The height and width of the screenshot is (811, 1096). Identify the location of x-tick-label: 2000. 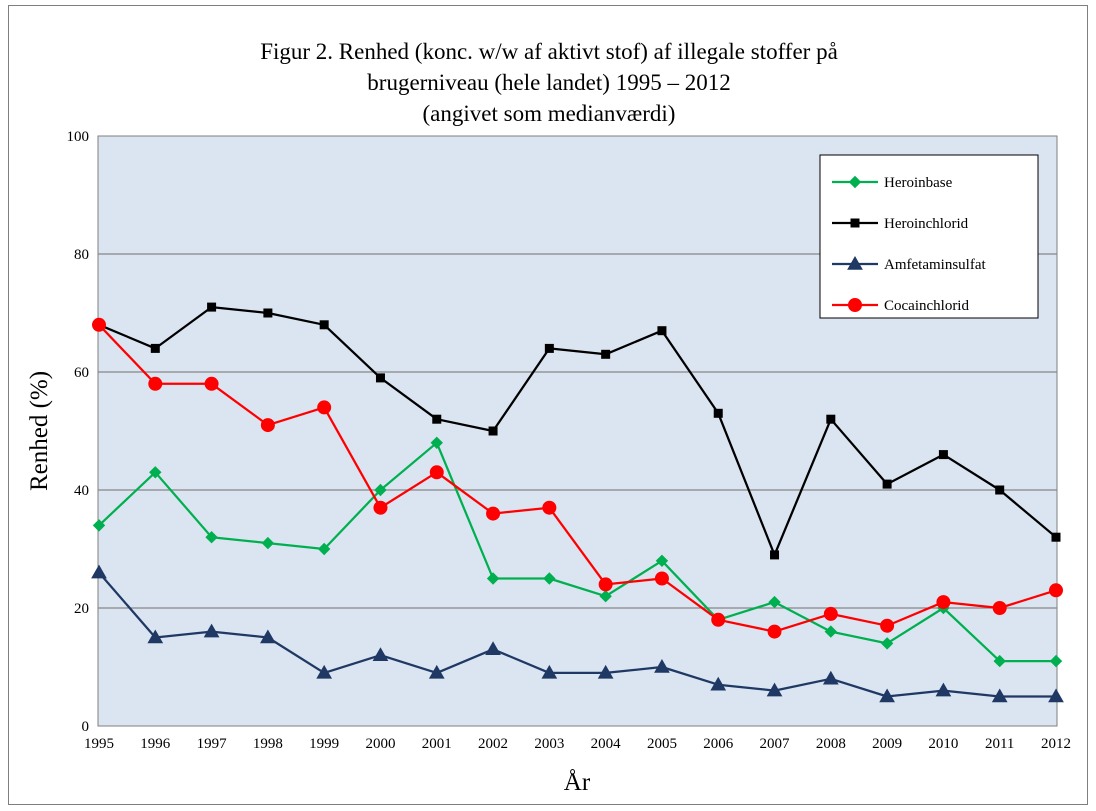
(380, 744).